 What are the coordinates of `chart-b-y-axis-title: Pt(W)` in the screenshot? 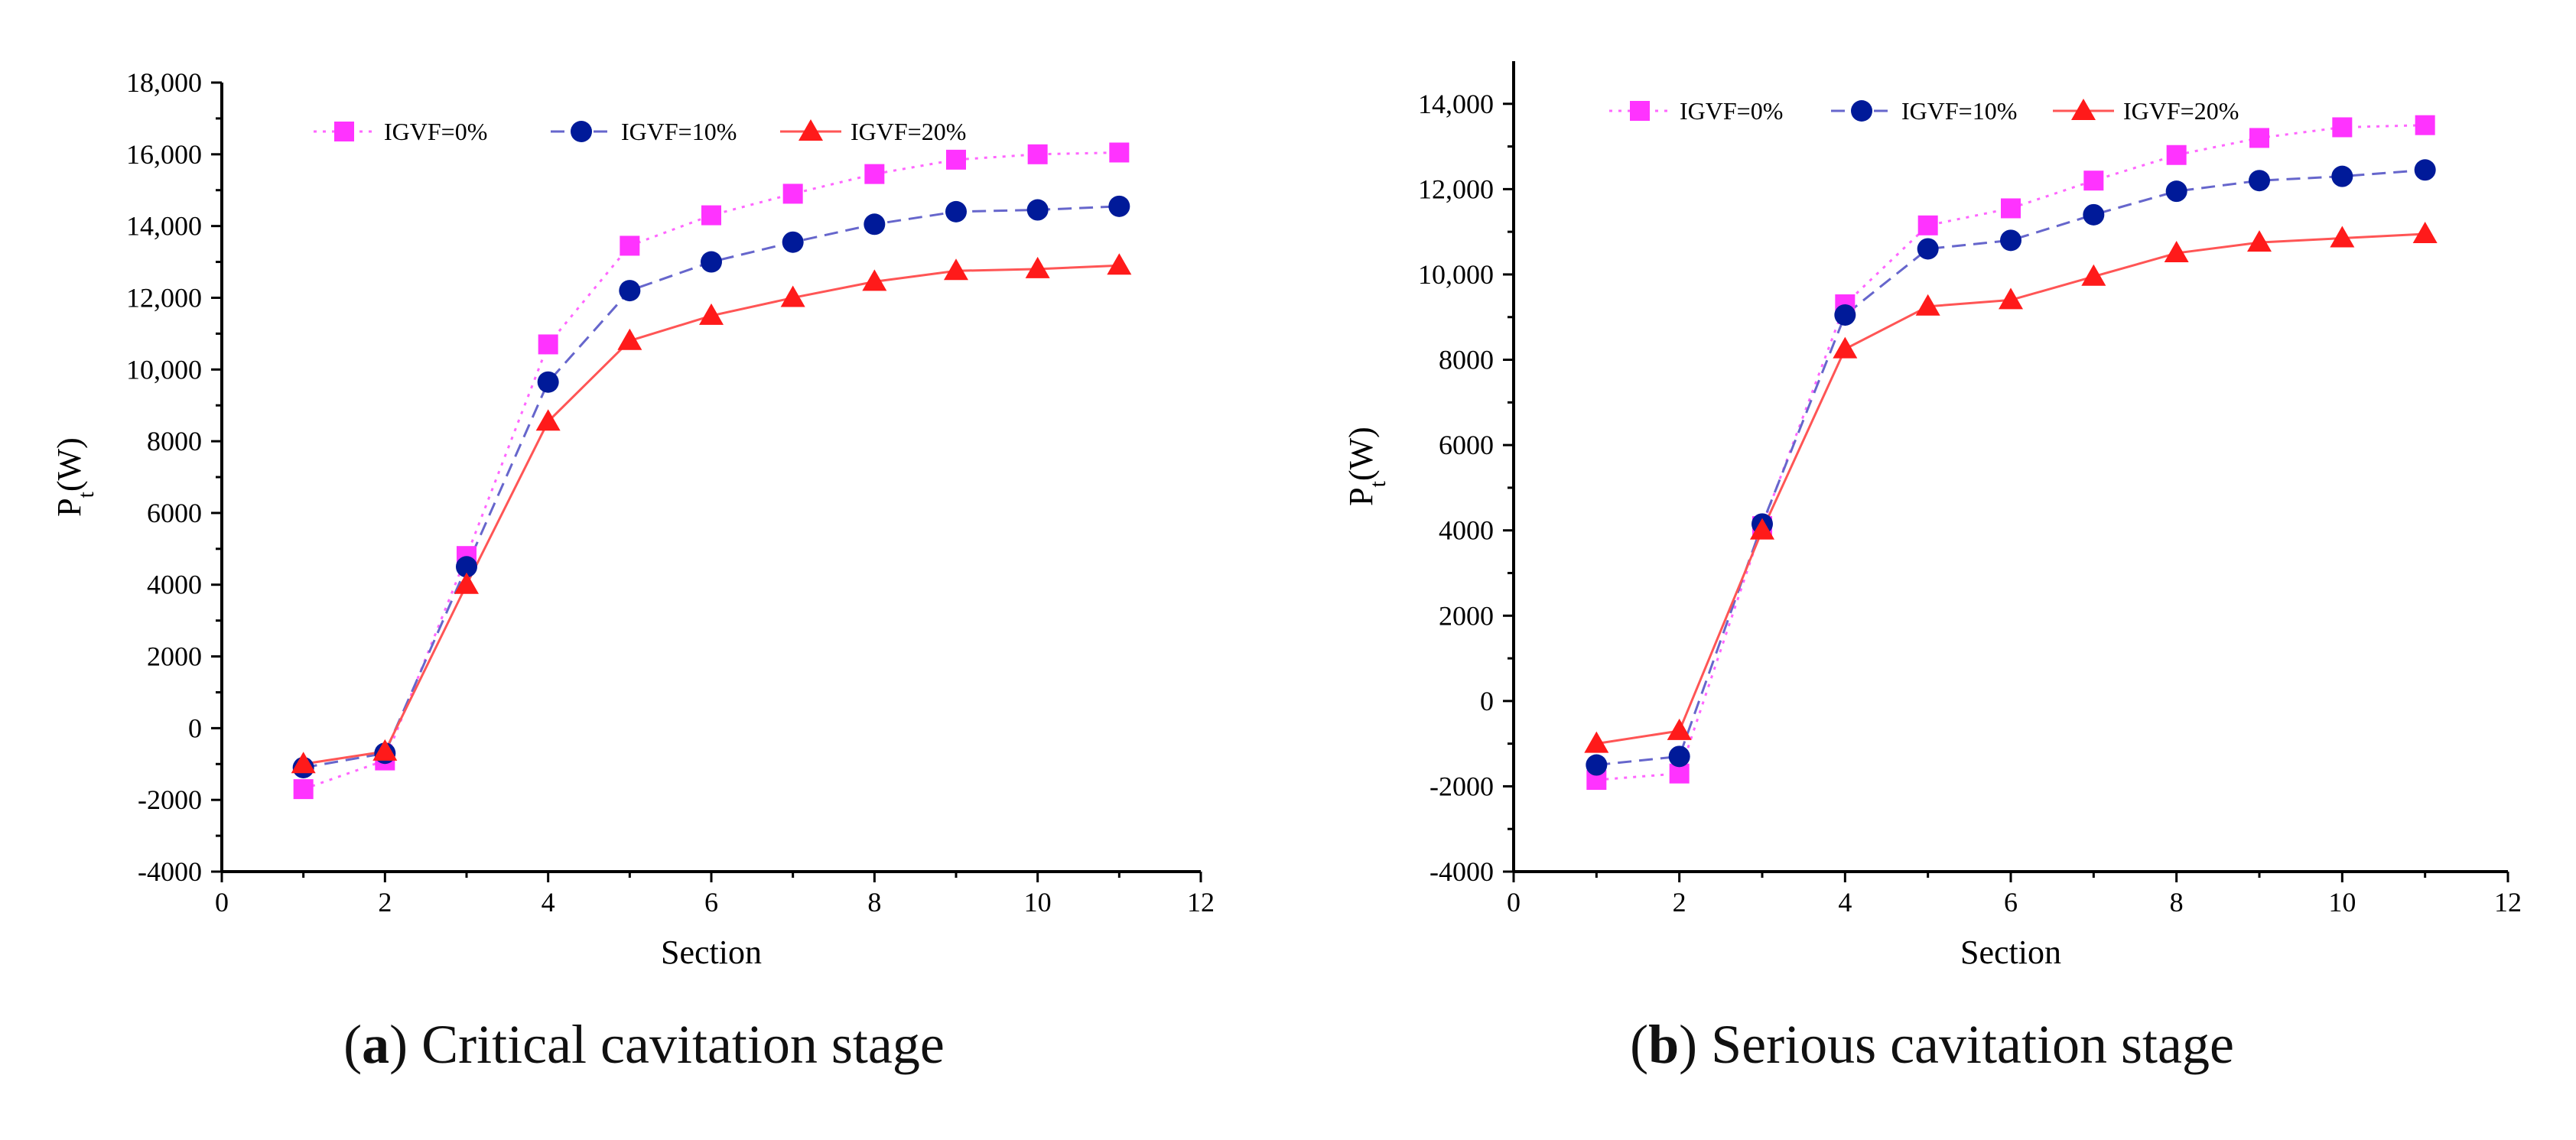 It's located at (1366, 466).